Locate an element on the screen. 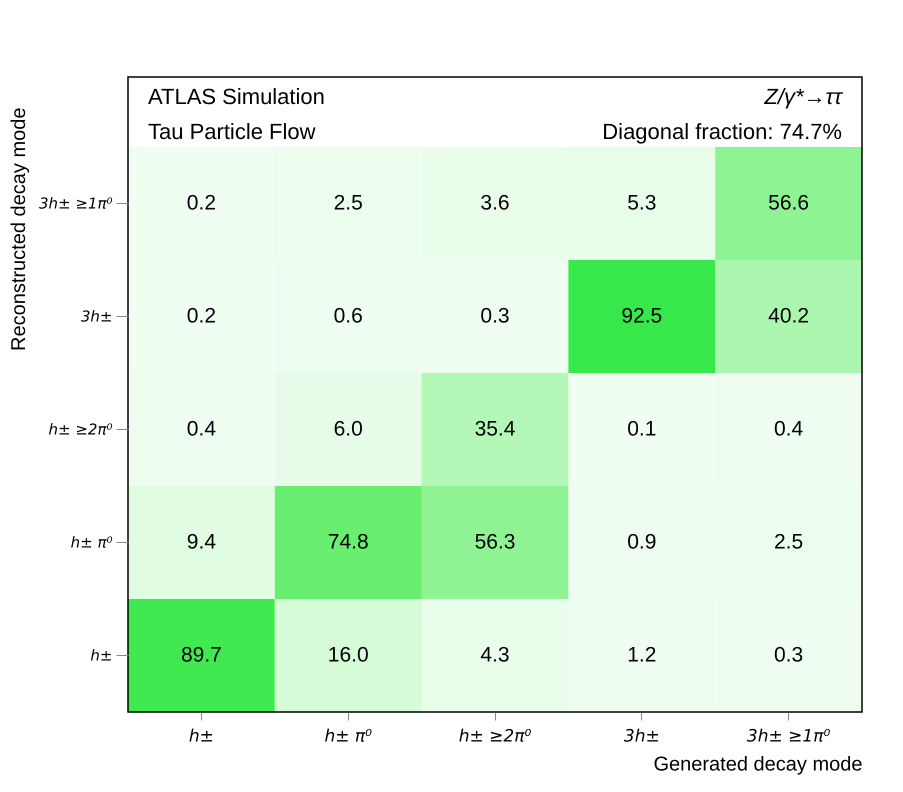 Image resolution: width=903 pixels, height=792 pixels. data-label: 35.4 is located at coordinates (495, 429).